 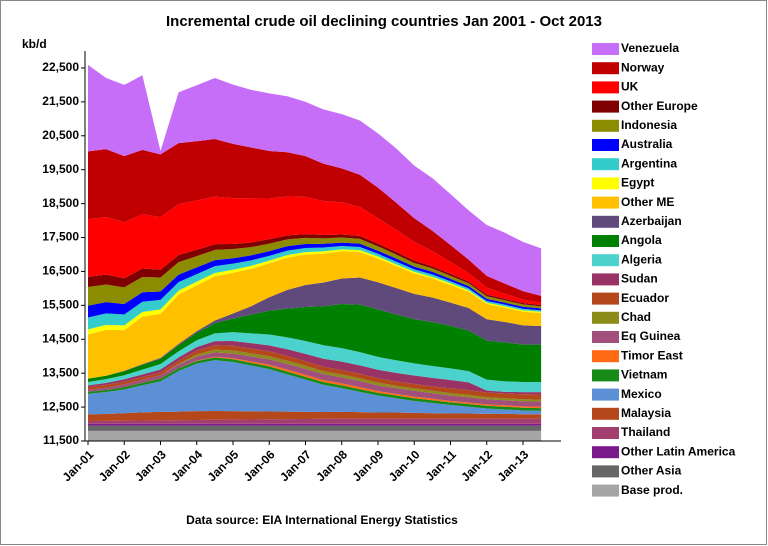 I want to click on y-tick-label: 21,500, so click(x=60, y=101).